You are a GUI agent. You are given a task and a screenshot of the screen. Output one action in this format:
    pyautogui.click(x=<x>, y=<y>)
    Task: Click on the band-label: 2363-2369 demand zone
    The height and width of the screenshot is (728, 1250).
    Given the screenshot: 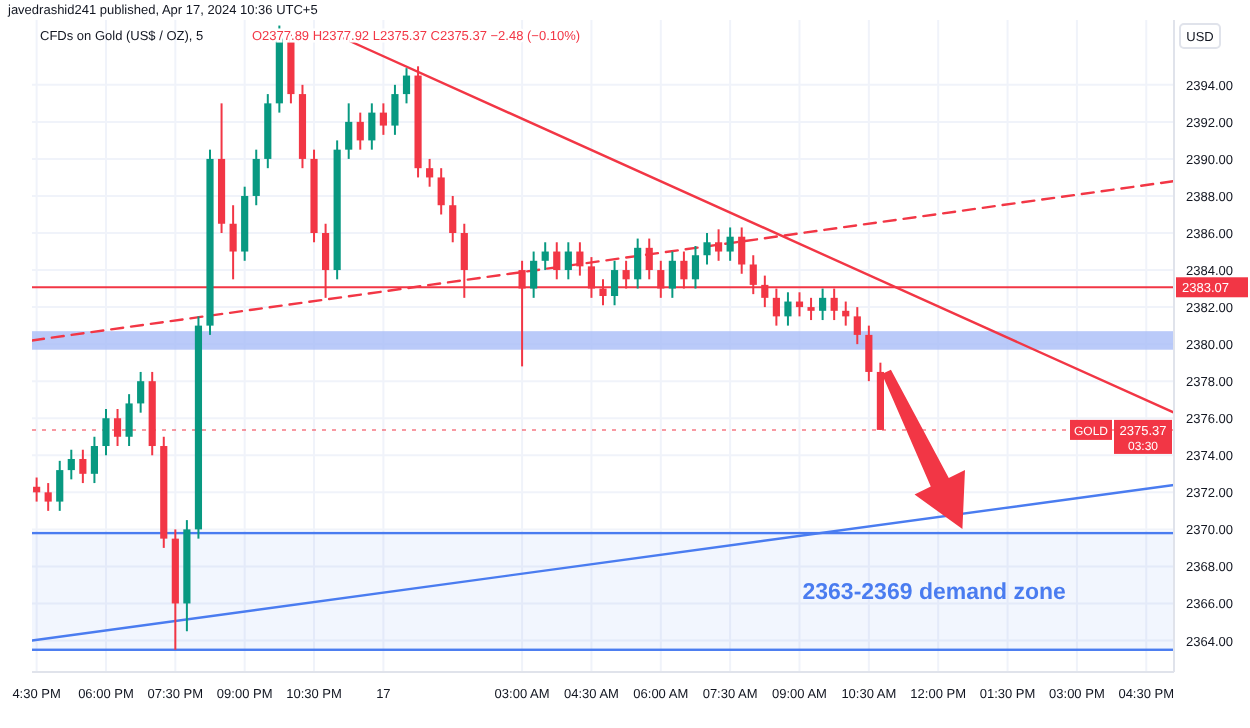 What is the action you would take?
    pyautogui.click(x=934, y=593)
    